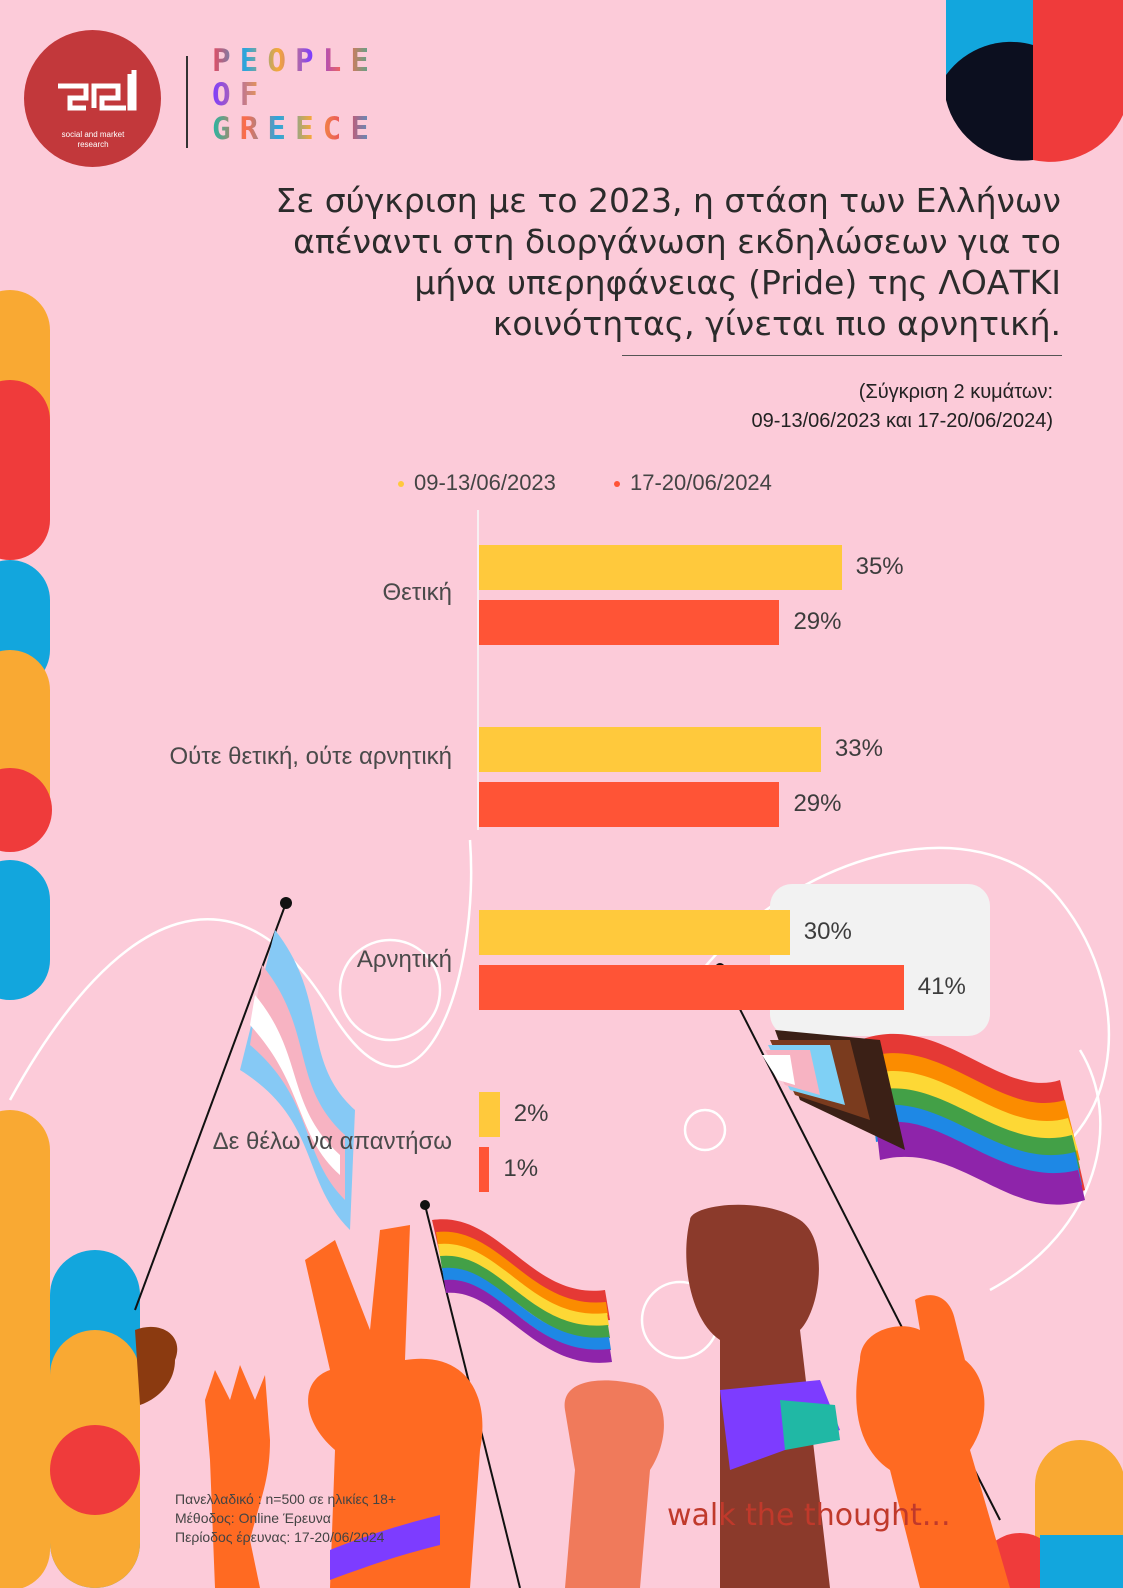 This screenshot has height=1588, width=1123. Describe the element at coordinates (634, 932) in the screenshot. I see `bar-negative-2023` at that location.